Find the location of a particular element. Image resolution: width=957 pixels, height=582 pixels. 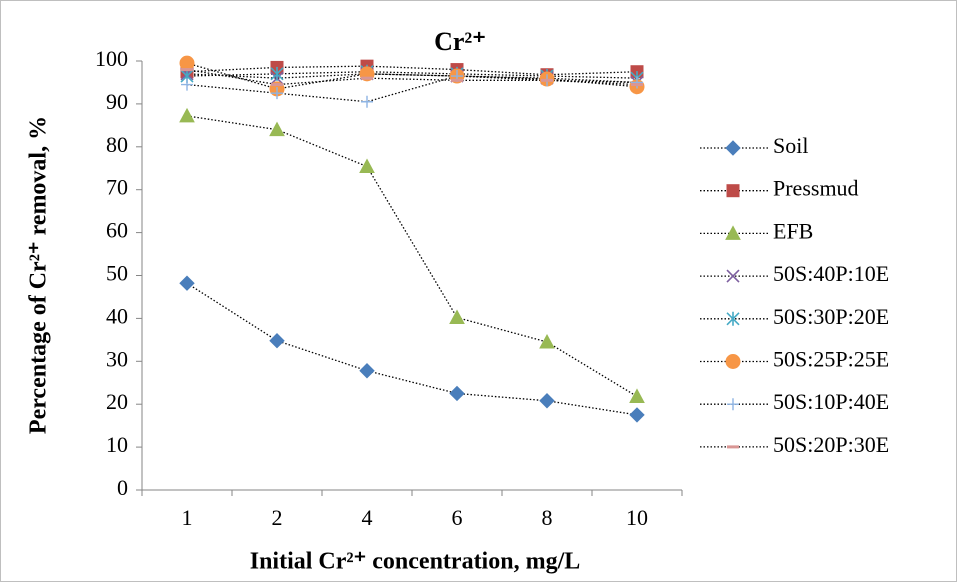

y-tick-label: 80 is located at coordinates (117, 144).